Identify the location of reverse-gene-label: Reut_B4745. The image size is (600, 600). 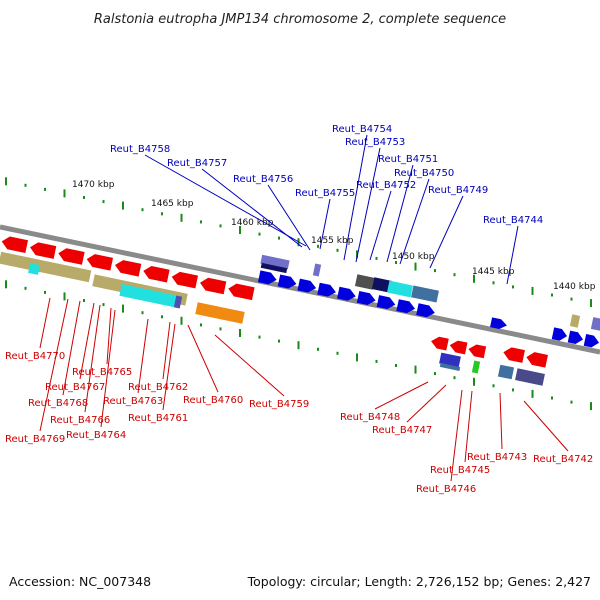
(460, 470).